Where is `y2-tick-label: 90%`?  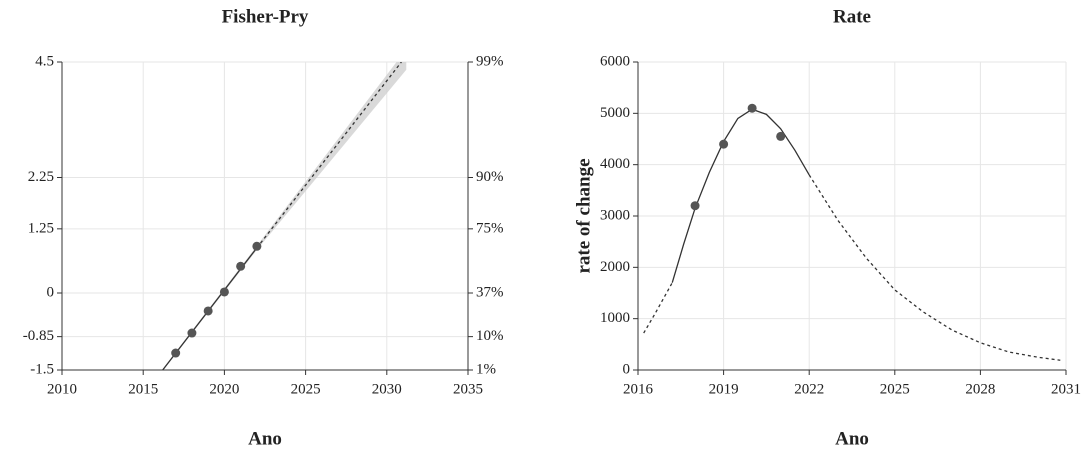 y2-tick-label: 90% is located at coordinates (490, 177).